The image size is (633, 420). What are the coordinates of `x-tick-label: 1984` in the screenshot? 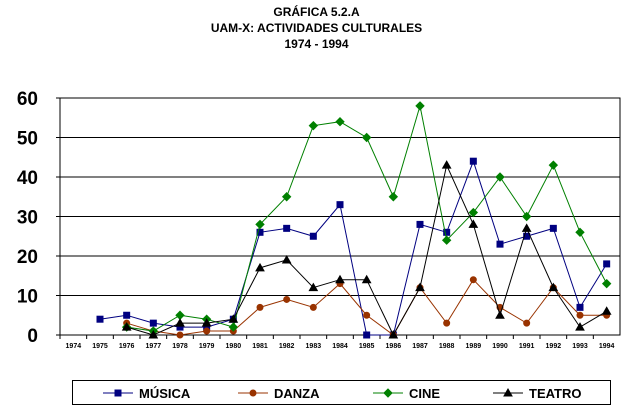 It's located at (340, 346).